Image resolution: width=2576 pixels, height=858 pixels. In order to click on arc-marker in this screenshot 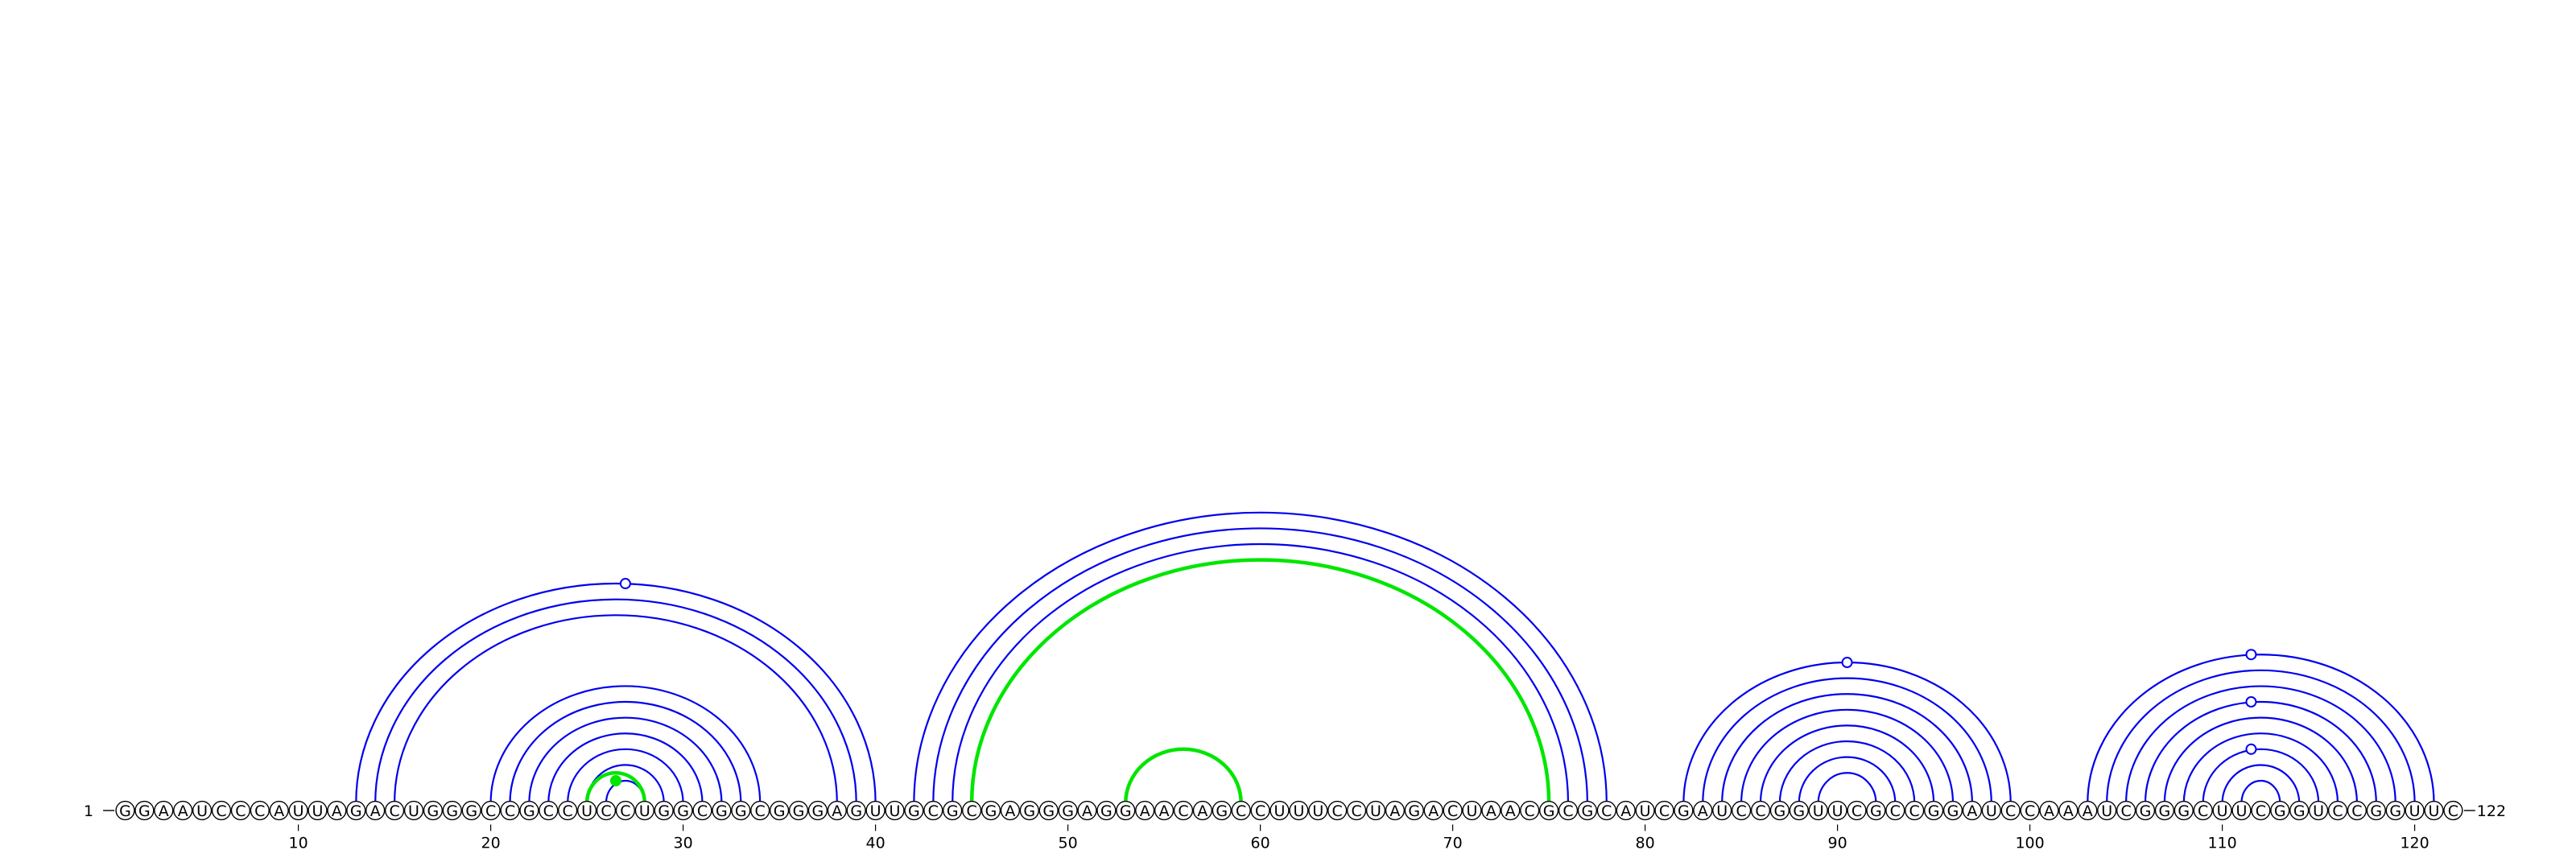, I will do `click(1847, 663)`.